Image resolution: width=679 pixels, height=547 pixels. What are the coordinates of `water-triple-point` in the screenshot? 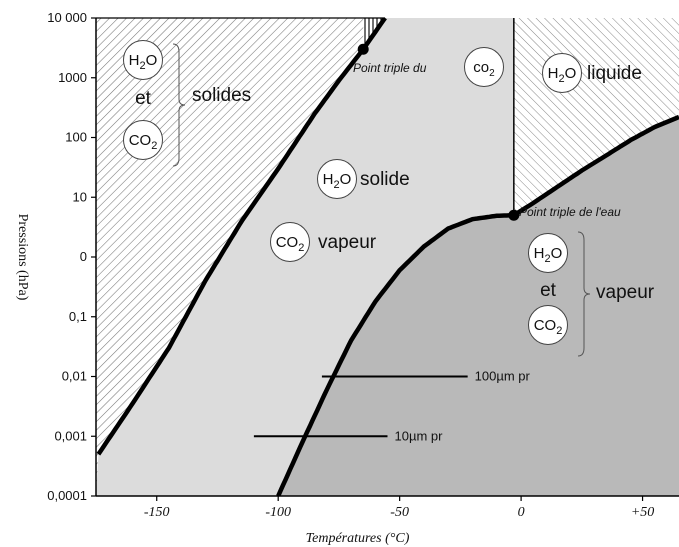 It's located at (514, 215).